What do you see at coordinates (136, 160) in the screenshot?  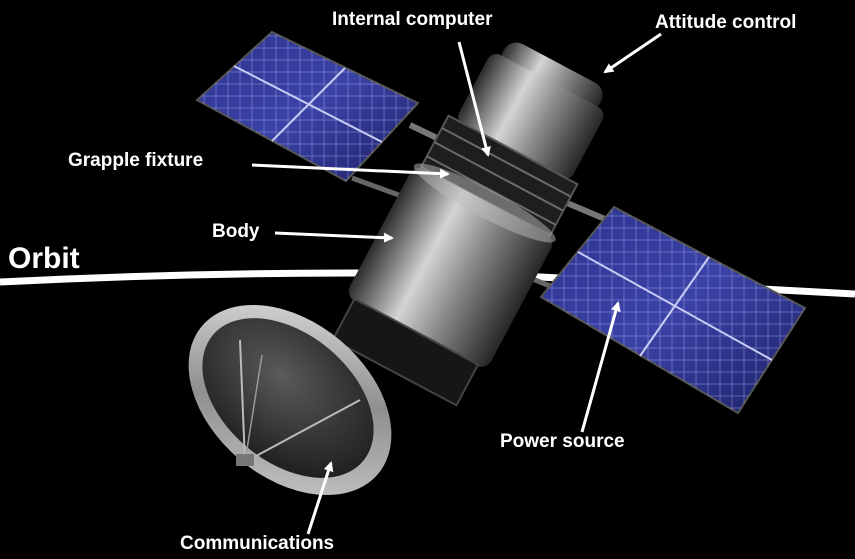 I see `label-grapple-fixture: Grapple fixture` at bounding box center [136, 160].